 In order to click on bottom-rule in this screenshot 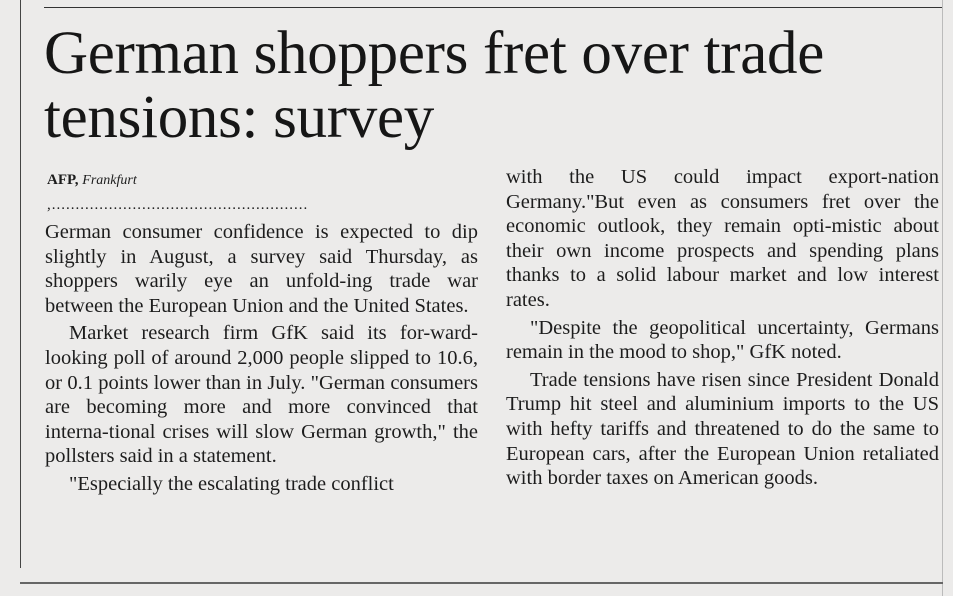, I will do `click(481, 583)`.